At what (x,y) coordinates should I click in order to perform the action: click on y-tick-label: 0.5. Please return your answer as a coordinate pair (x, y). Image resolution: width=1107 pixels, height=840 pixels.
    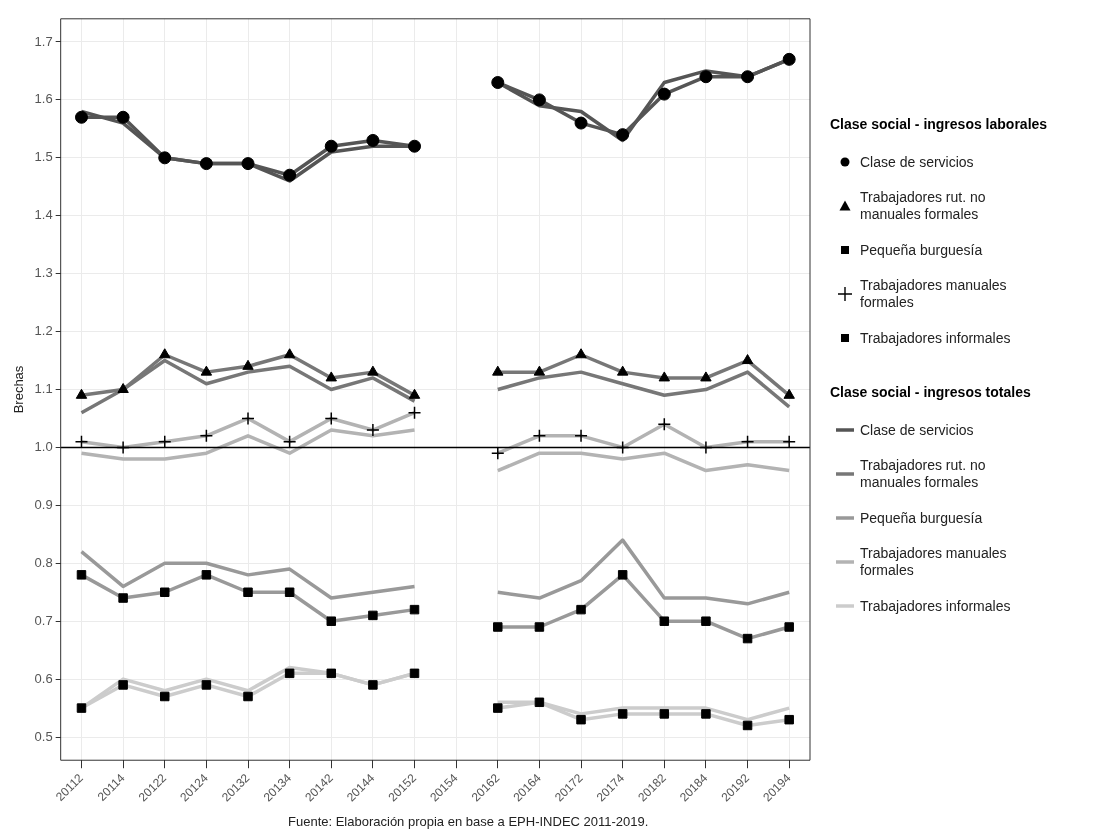
    Looking at the image, I should click on (43, 736).